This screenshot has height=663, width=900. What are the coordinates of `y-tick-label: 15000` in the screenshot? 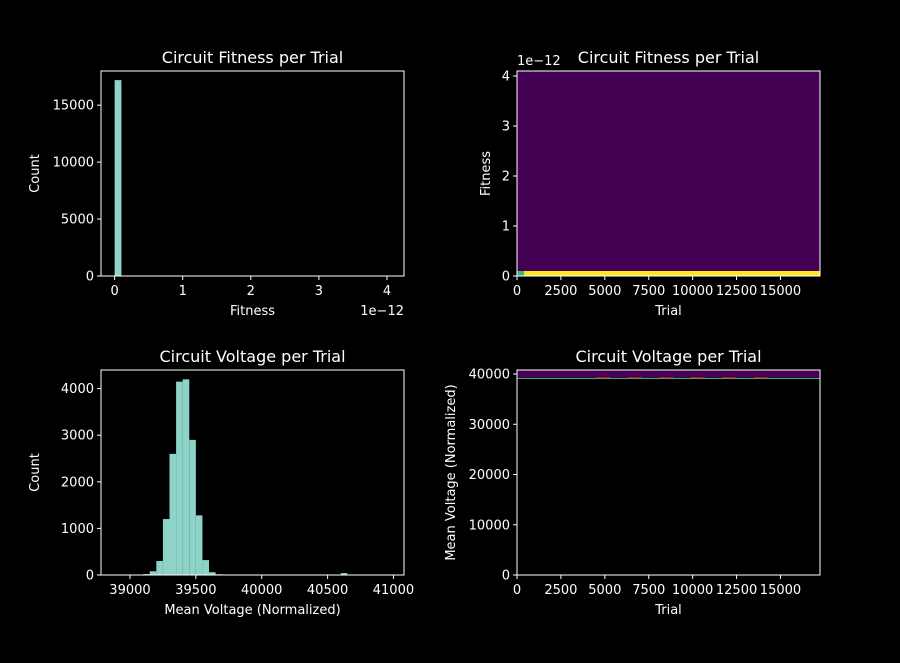 It's located at (73, 106).